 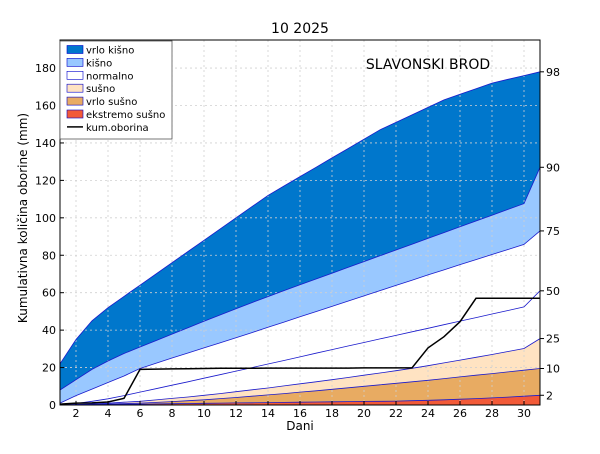 I want to click on x-tick-label: 18, so click(x=332, y=413).